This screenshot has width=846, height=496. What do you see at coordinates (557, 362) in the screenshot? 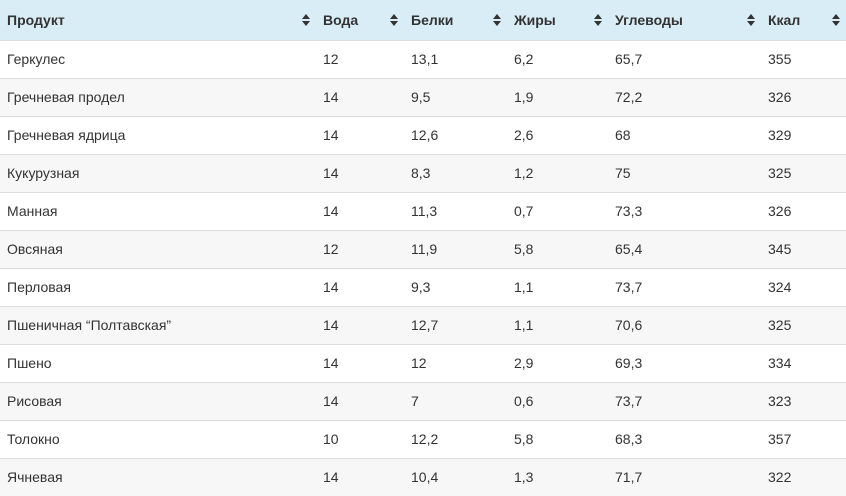
I see `cell-fat: 2,9` at bounding box center [557, 362].